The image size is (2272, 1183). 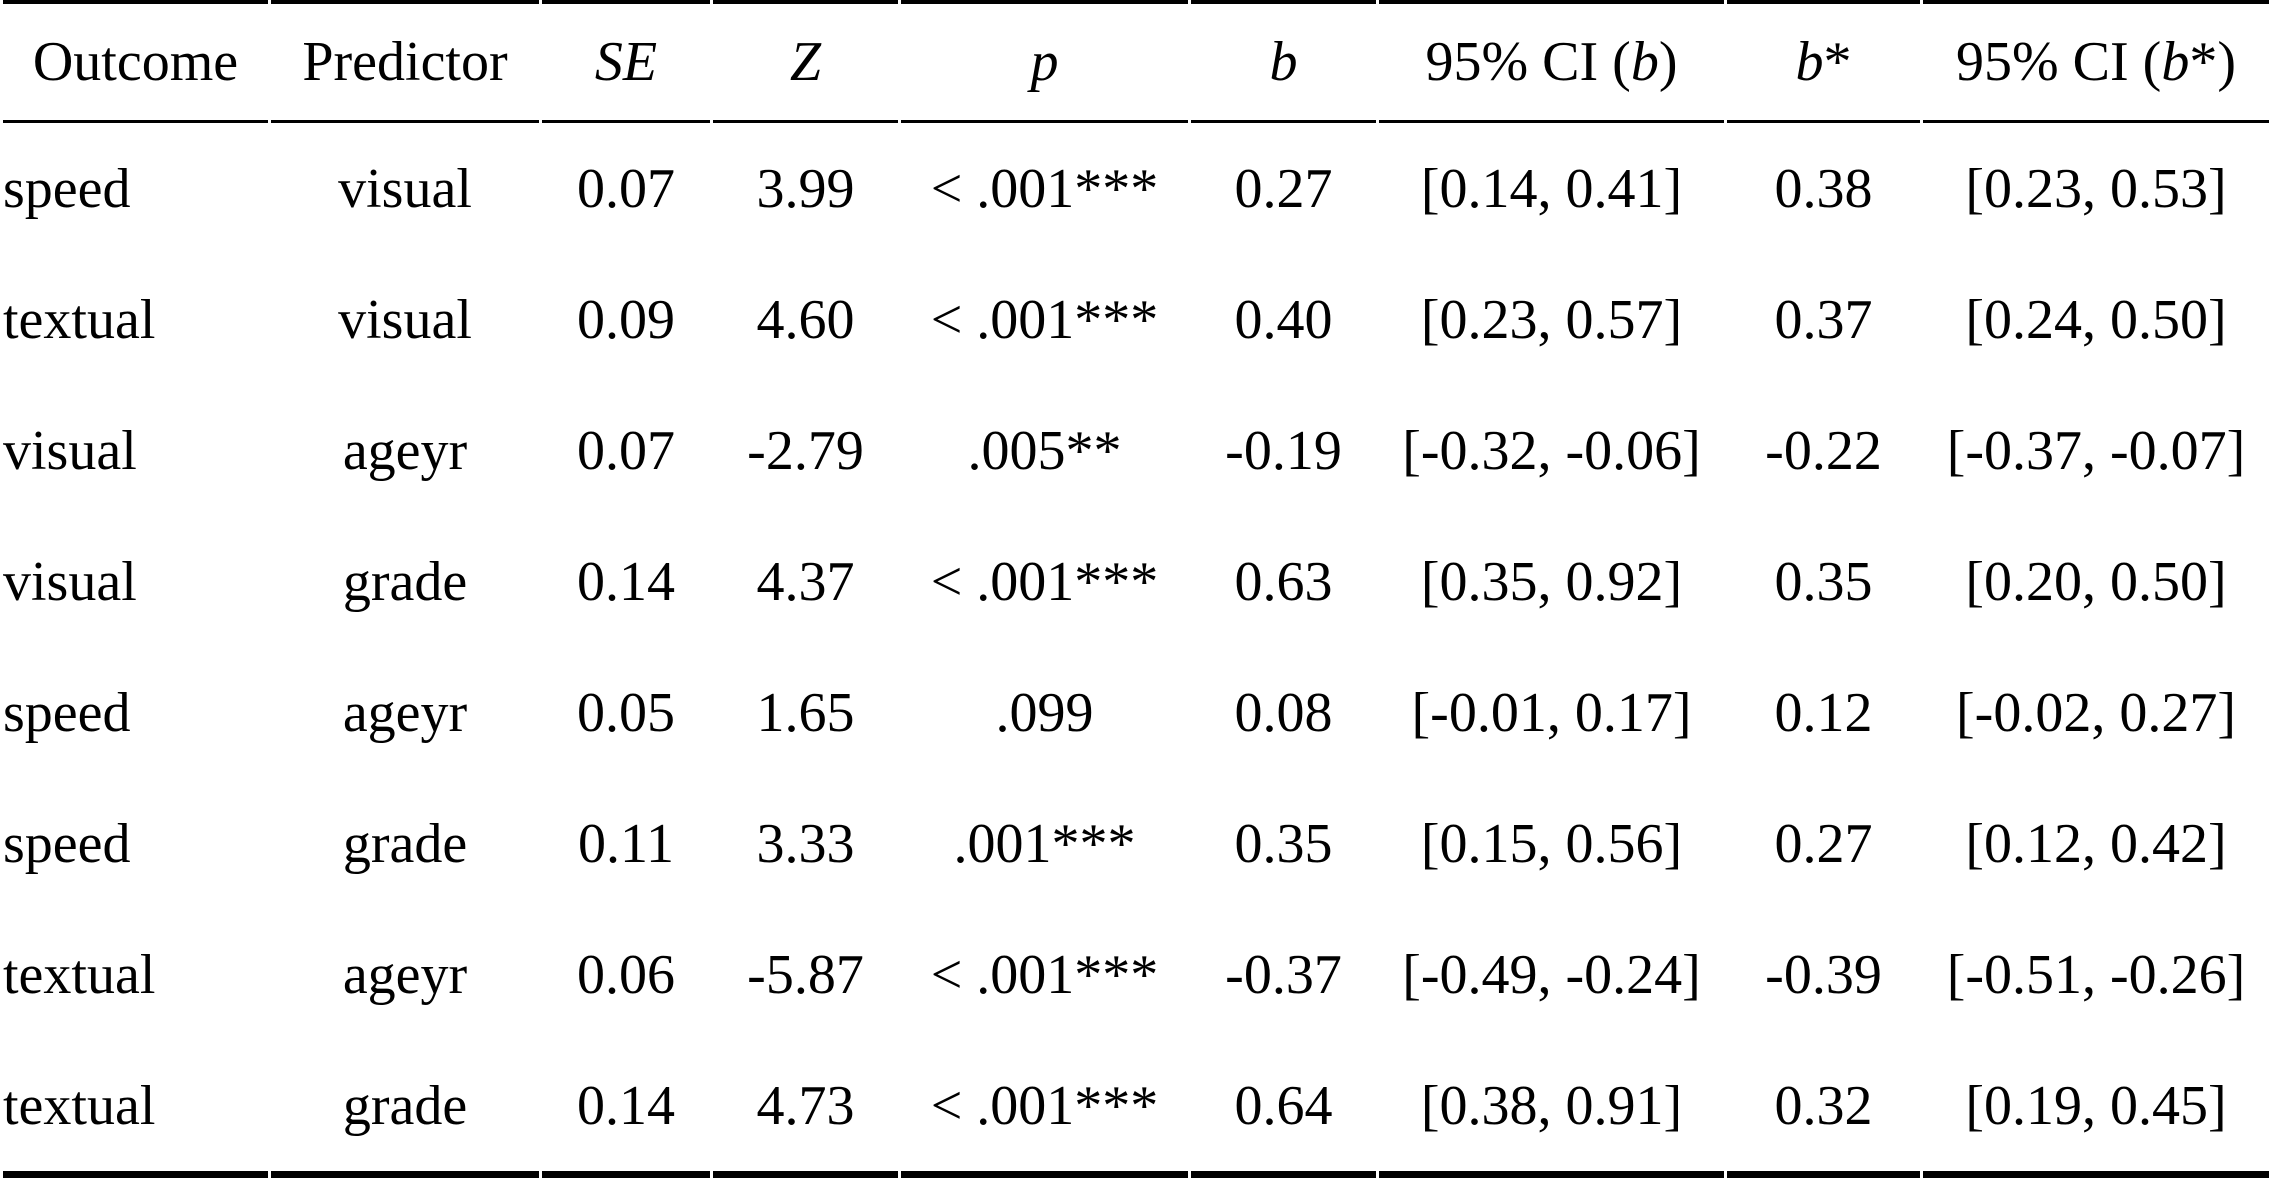 I want to click on header-label-italic: p, so click(x=1044, y=62).